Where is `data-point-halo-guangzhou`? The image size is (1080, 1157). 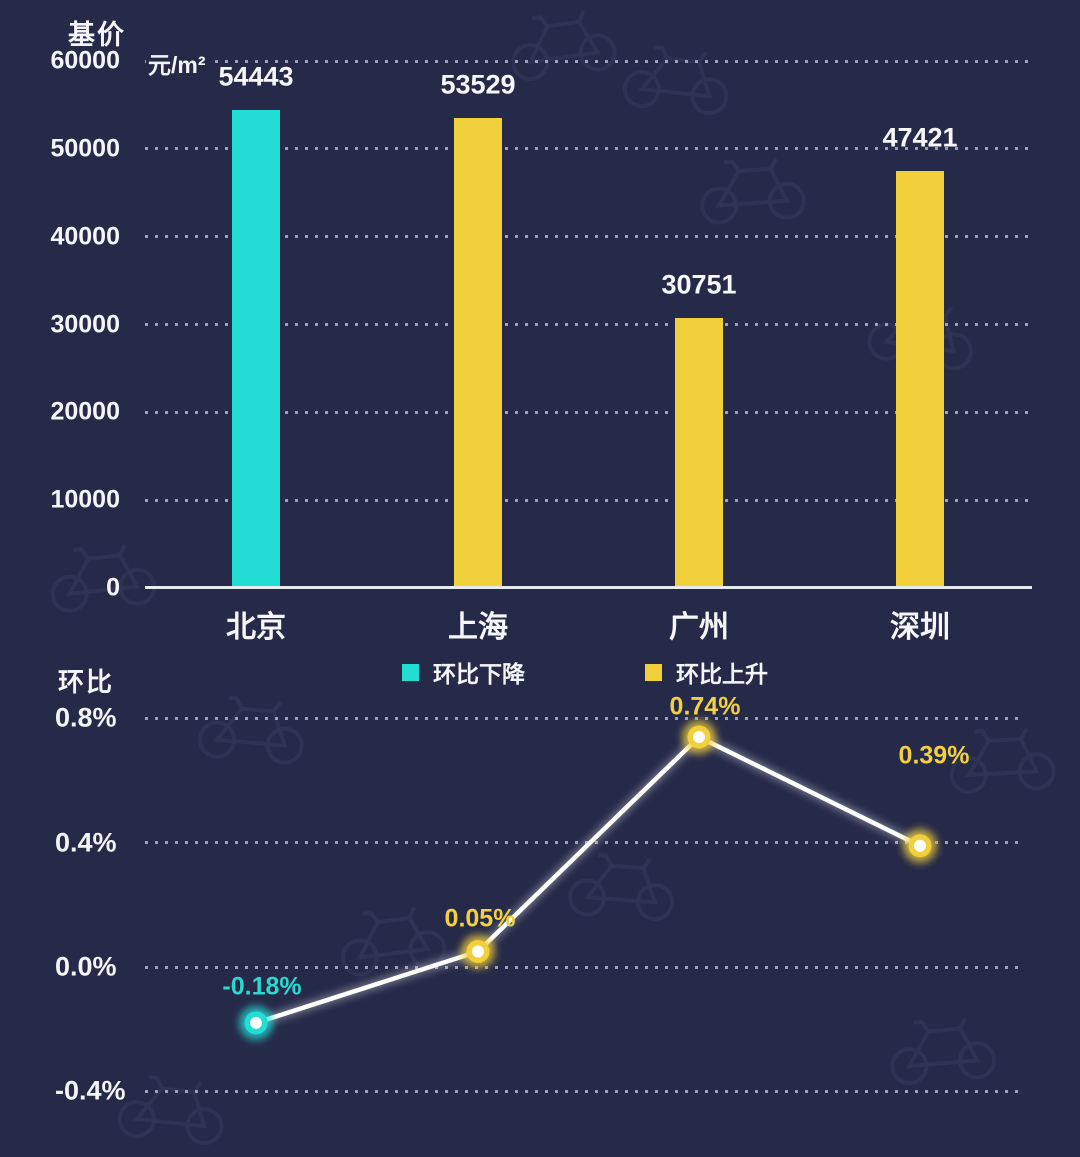 data-point-halo-guangzhou is located at coordinates (699, 737).